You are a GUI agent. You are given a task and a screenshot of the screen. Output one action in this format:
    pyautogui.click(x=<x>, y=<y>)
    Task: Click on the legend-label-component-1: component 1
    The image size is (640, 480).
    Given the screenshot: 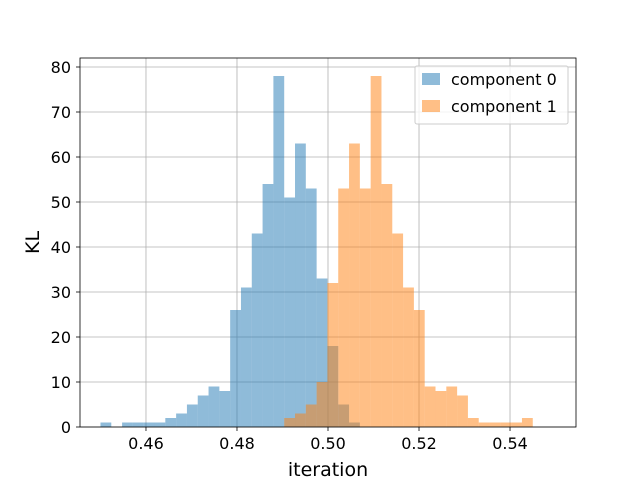 What is the action you would take?
    pyautogui.click(x=504, y=106)
    